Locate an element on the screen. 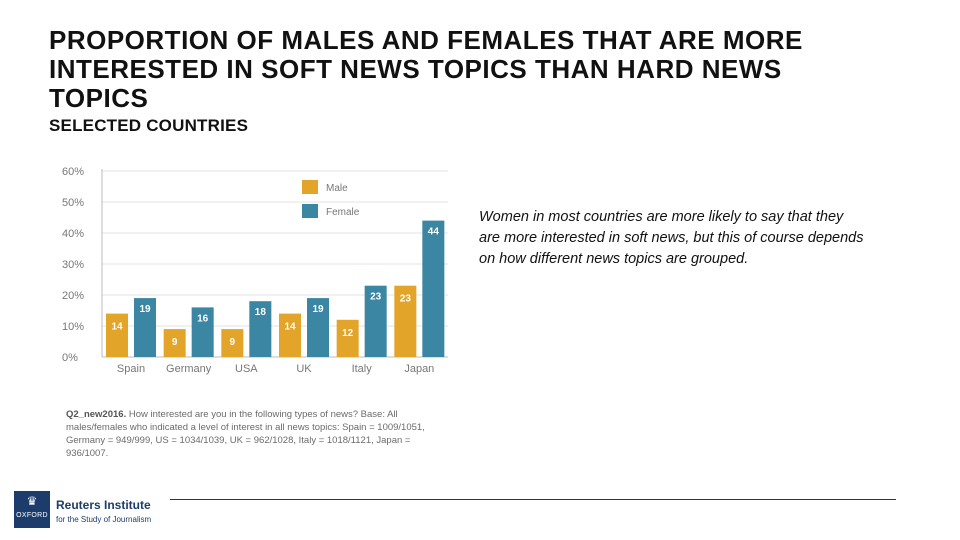  footer-divider is located at coordinates (533, 499).